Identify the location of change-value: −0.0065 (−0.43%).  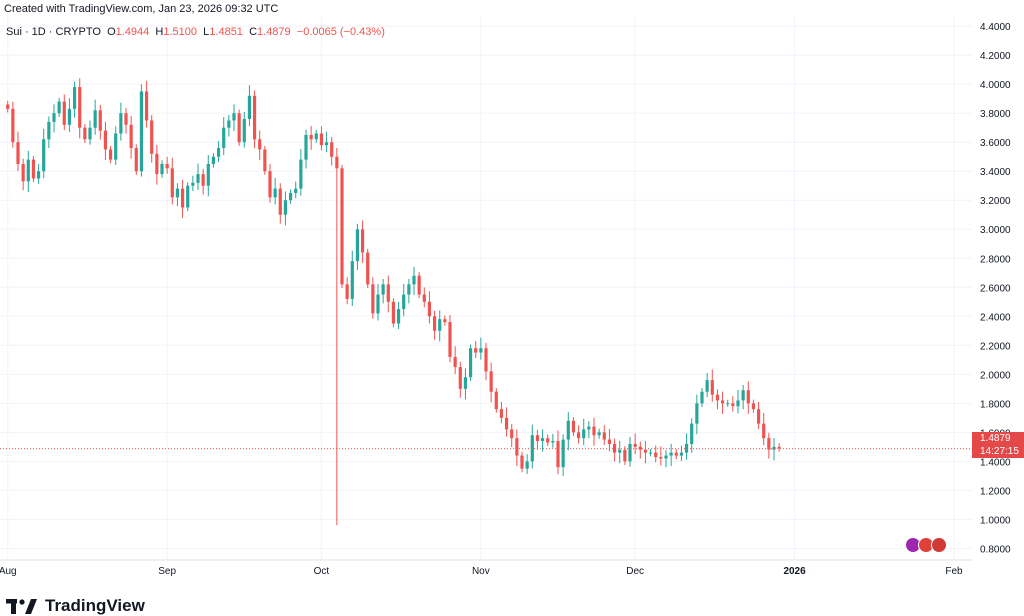
(340, 32).